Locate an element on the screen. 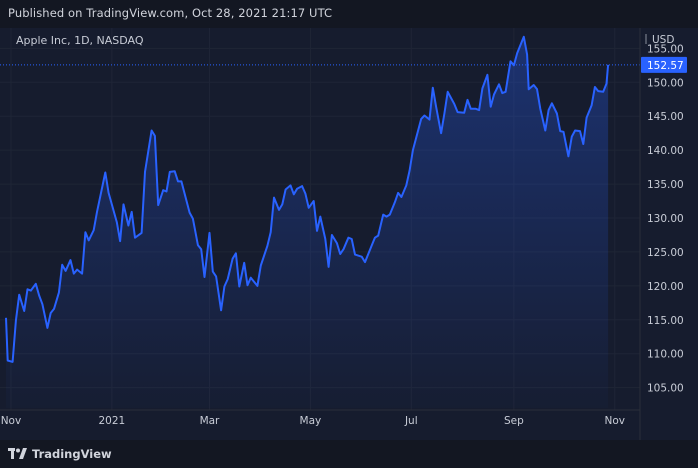 This screenshot has height=468, width=698. y-tick-label: 110.00 is located at coordinates (665, 355).